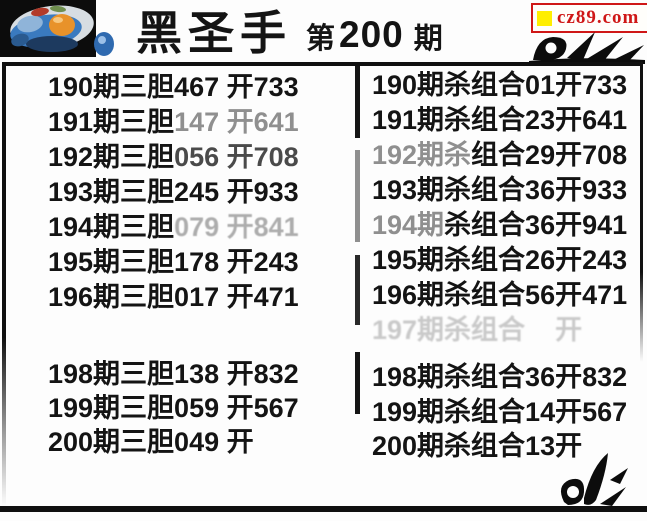 The image size is (647, 521). I want to click on frame-bottom-line, so click(323, 509).